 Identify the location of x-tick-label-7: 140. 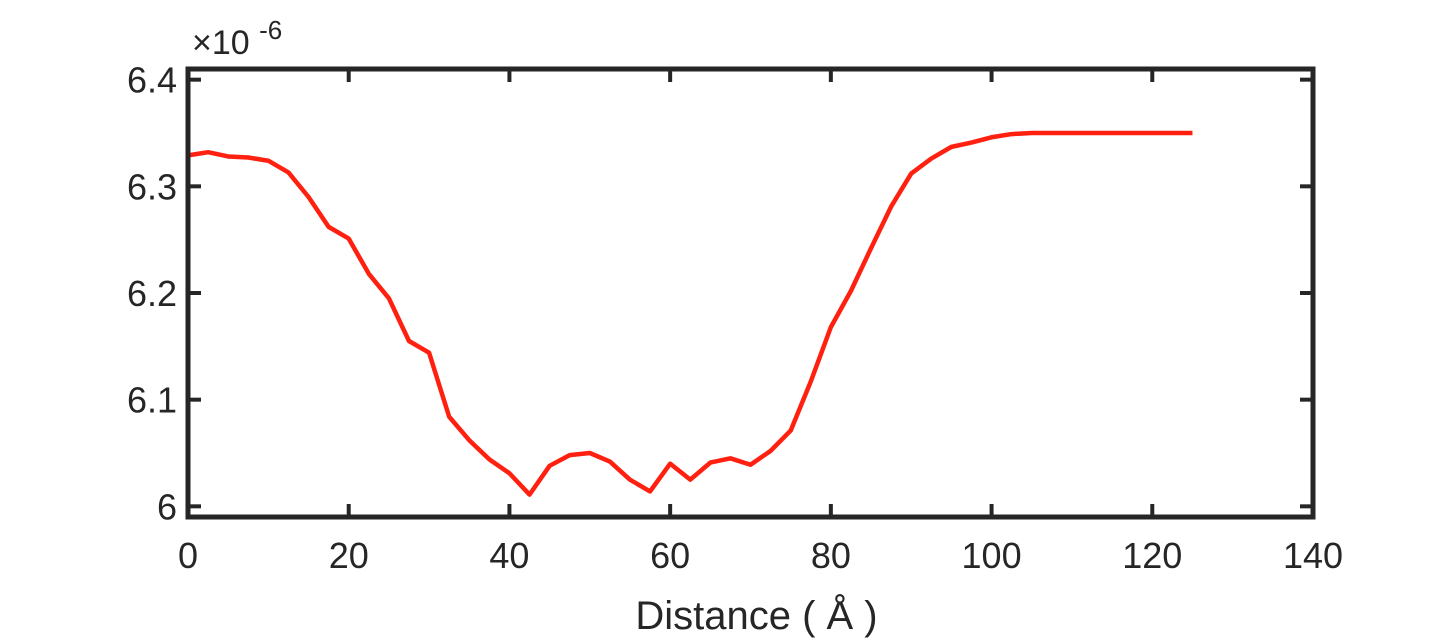
(1313, 555).